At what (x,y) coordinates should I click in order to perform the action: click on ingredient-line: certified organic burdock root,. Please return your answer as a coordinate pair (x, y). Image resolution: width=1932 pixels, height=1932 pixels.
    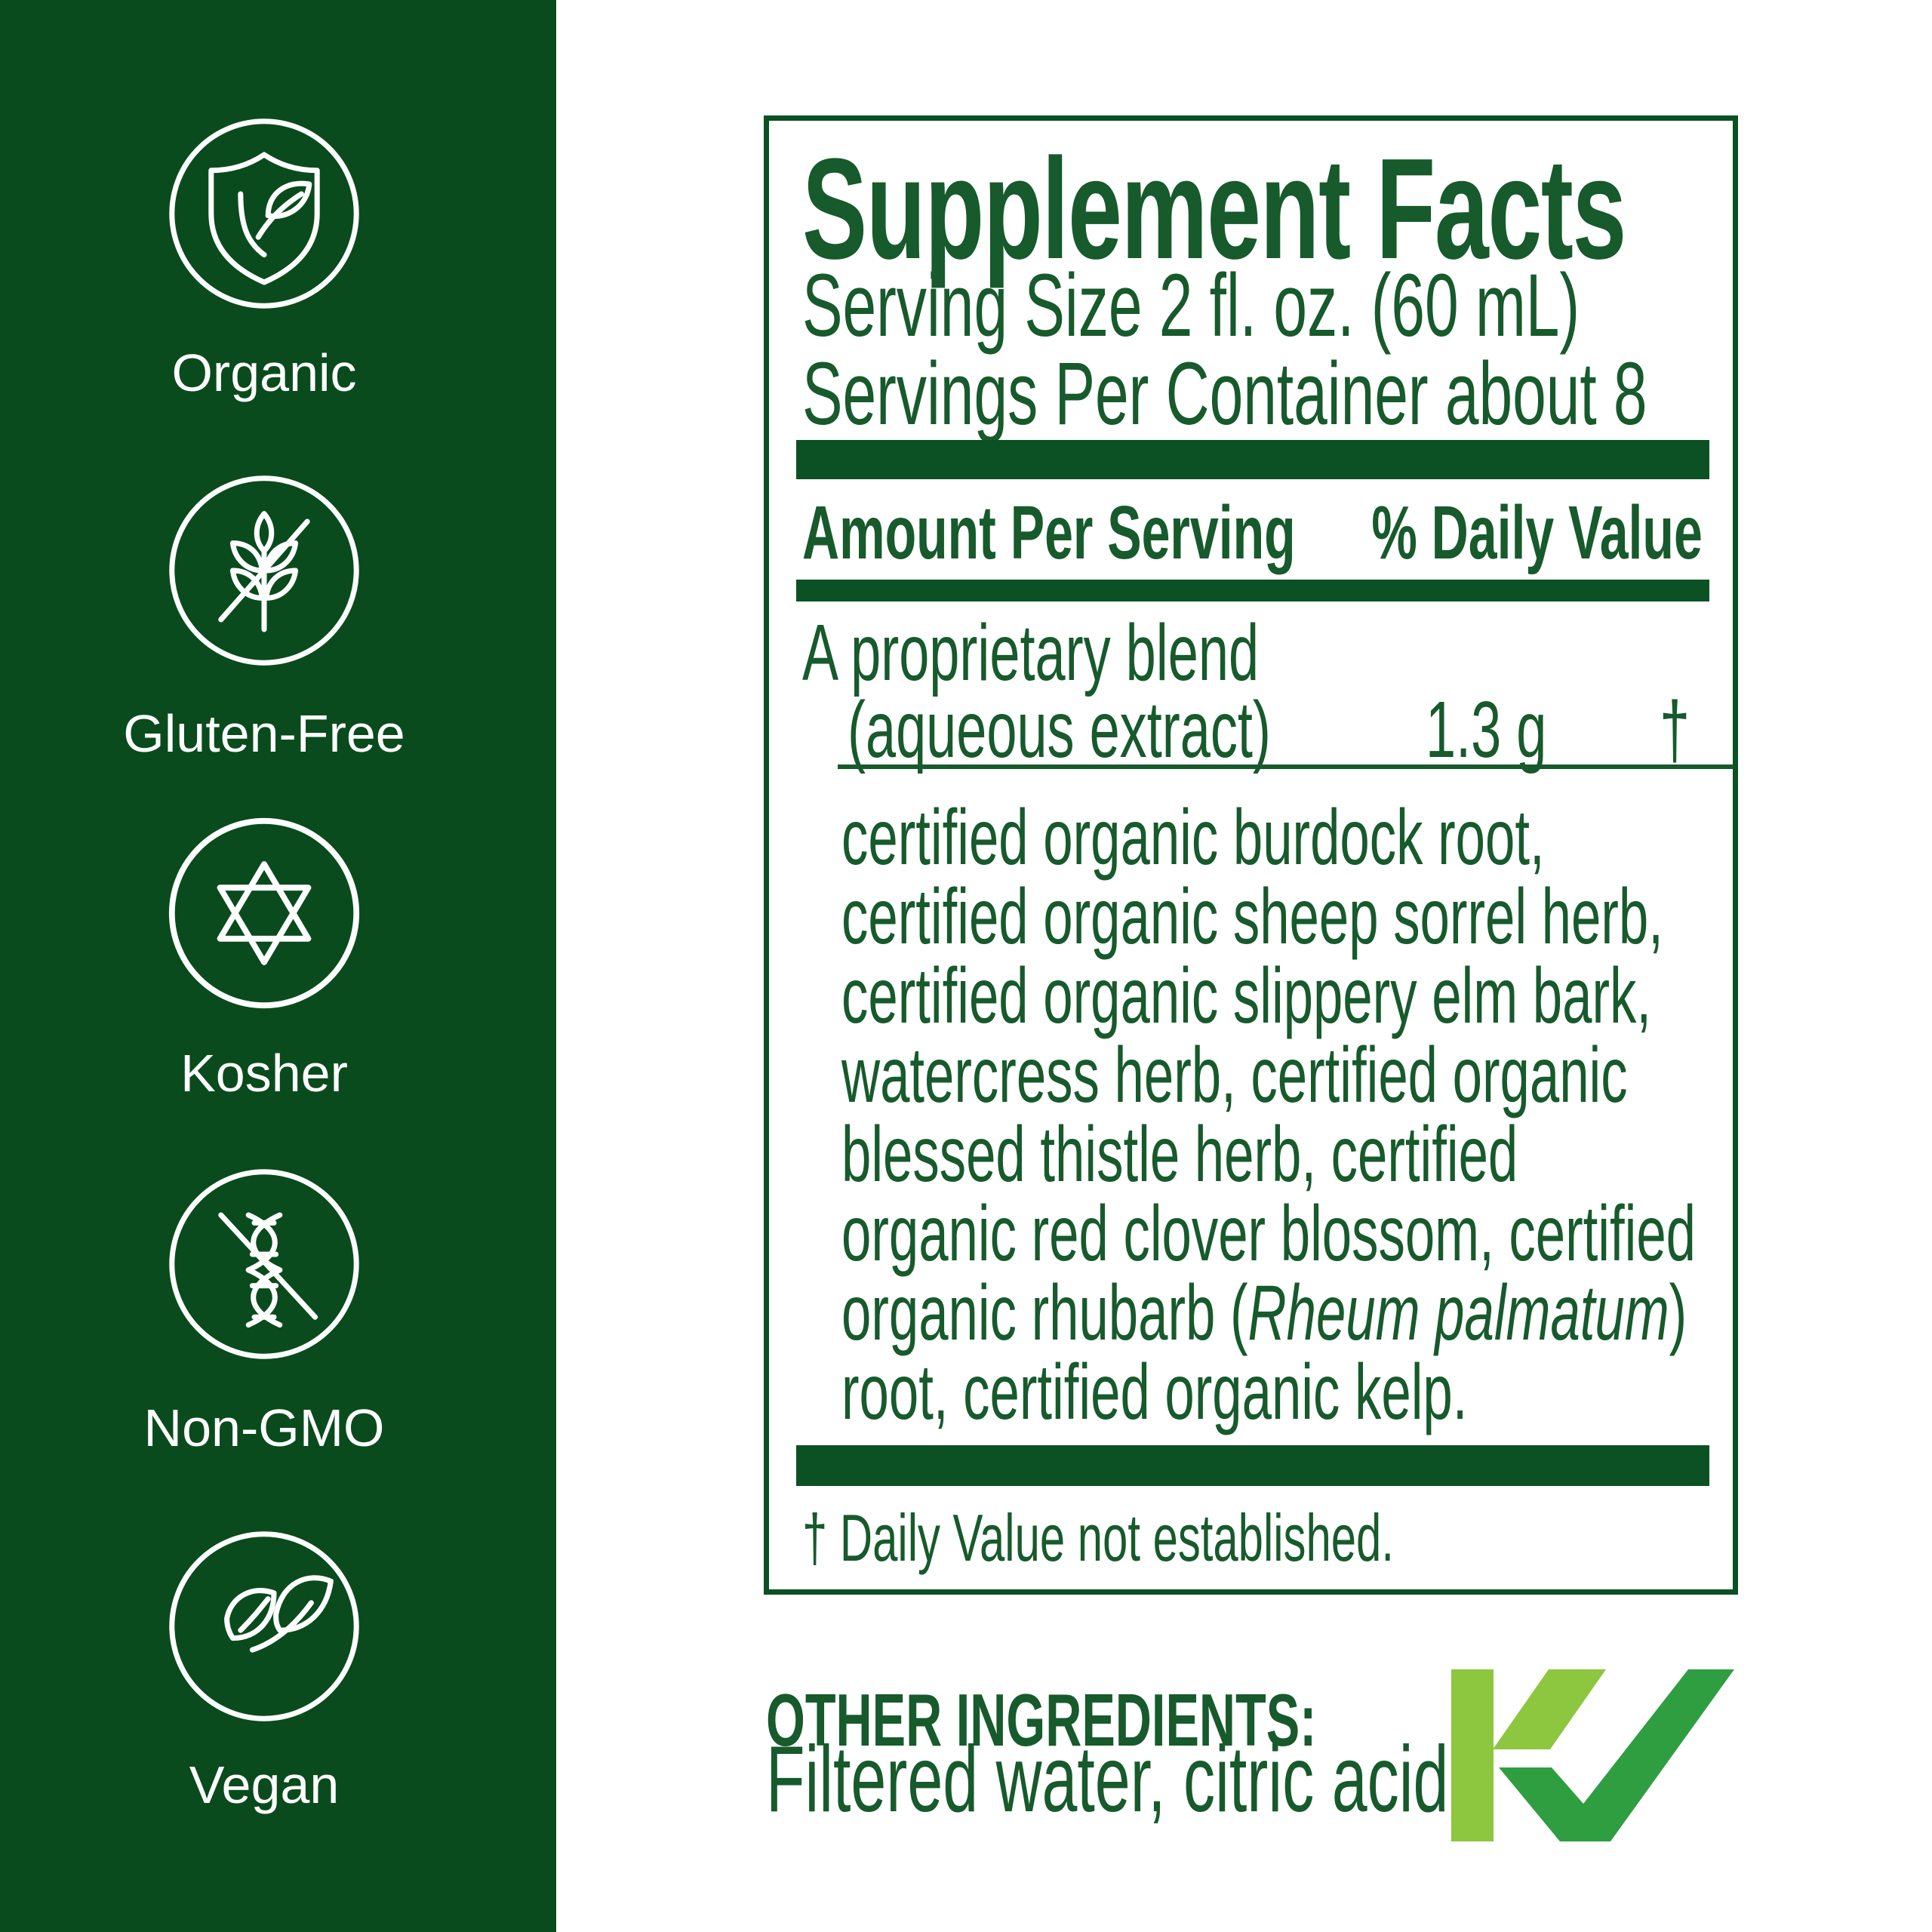
    Looking at the image, I should click on (1193, 837).